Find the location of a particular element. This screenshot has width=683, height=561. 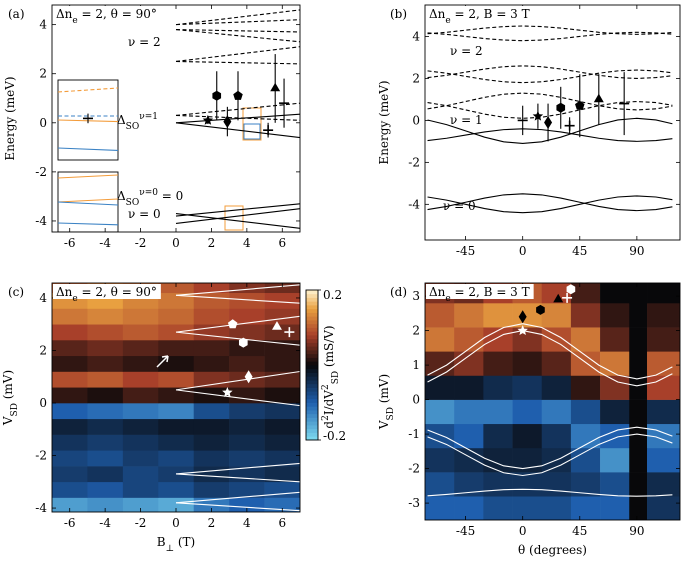

colorbar-frame is located at coordinates (312, 365).